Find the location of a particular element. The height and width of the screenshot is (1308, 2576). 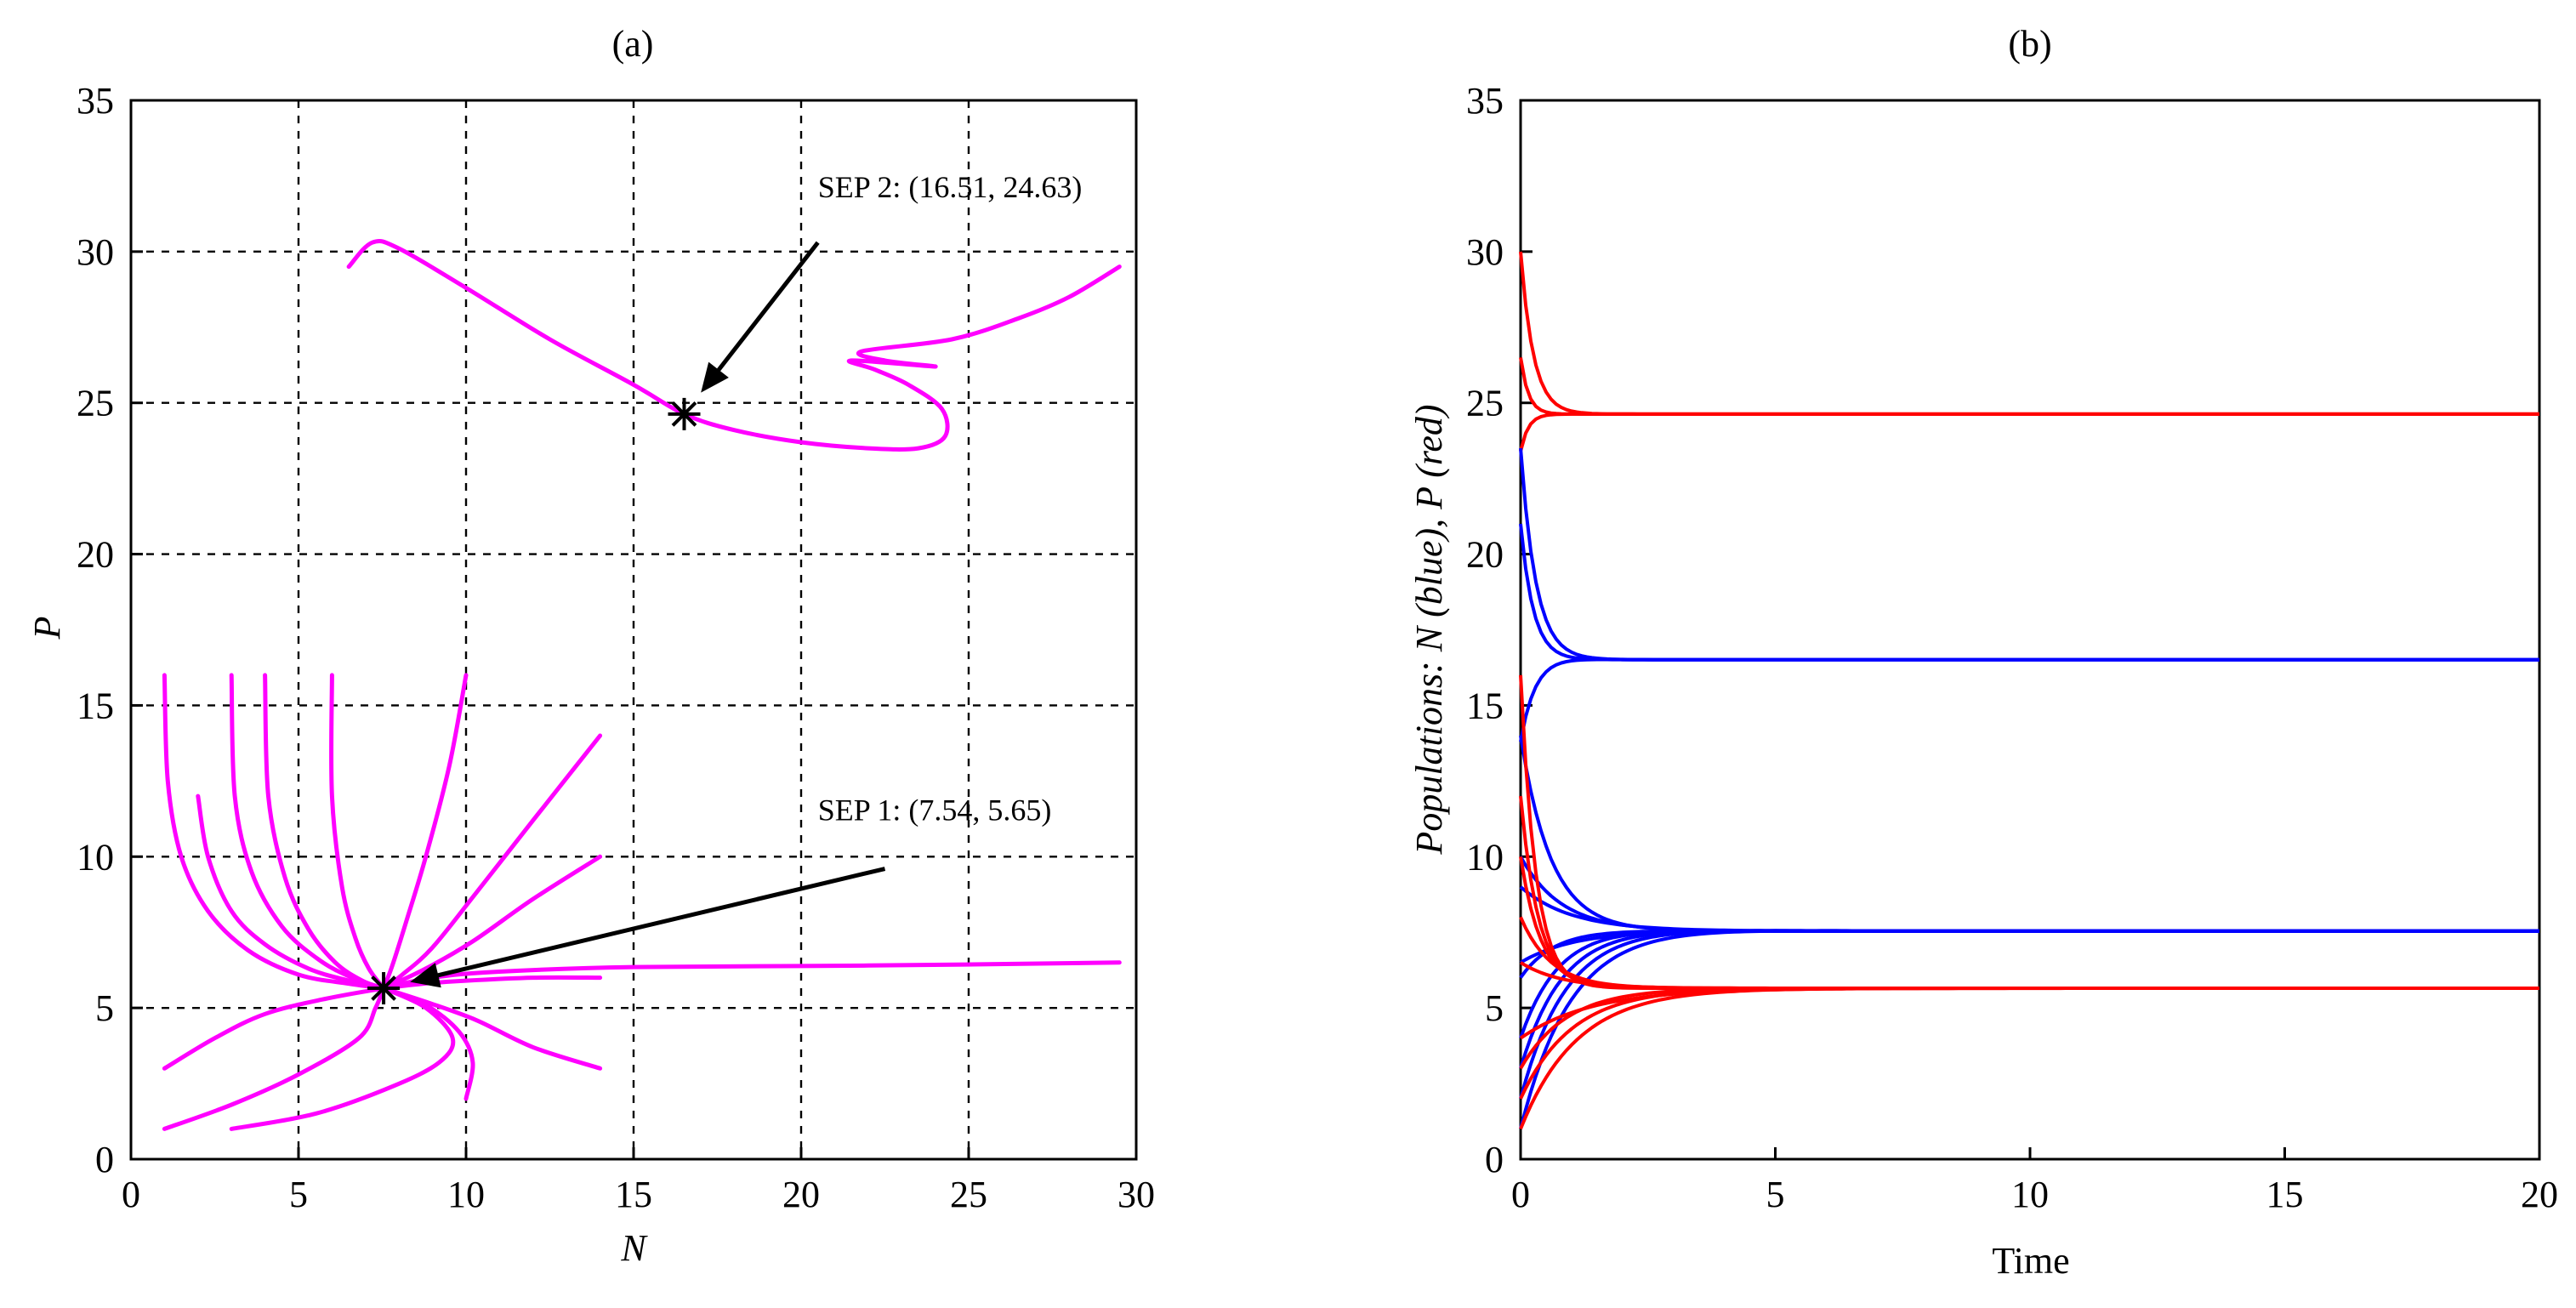

panel-b-x-ticks: 0 5 10 15 20 is located at coordinates (2034, 1181).